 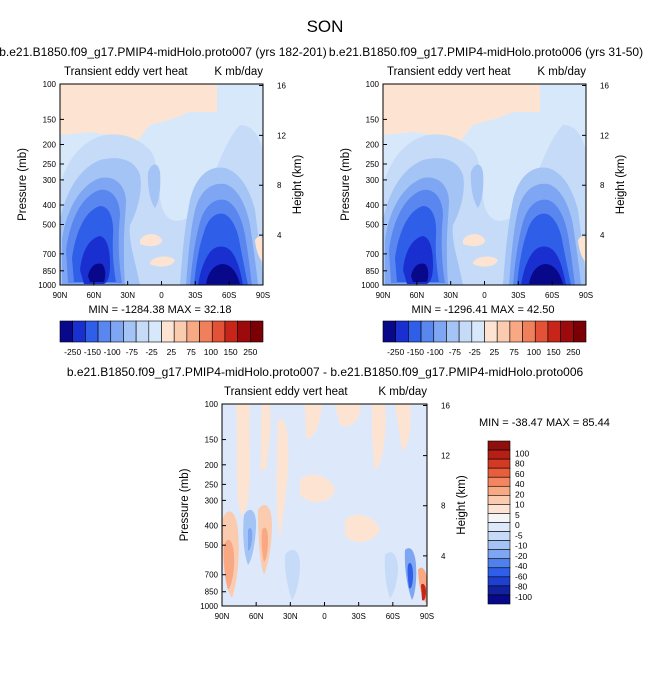 I want to click on y-tick-label: 1000, so click(x=370, y=285).